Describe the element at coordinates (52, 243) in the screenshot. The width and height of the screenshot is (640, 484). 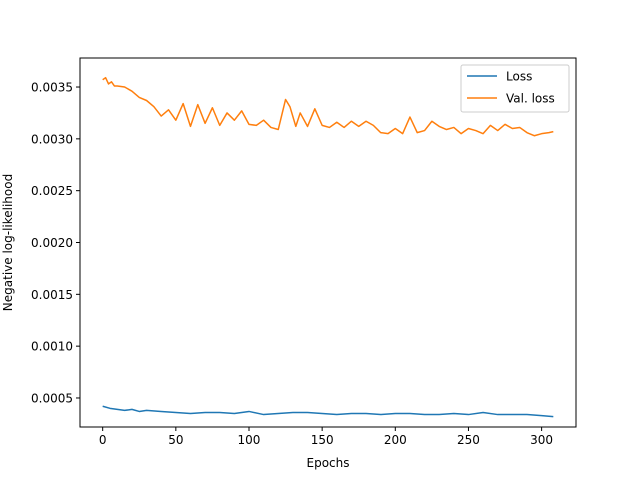
I see `y-tick-label: 0.0020` at that location.